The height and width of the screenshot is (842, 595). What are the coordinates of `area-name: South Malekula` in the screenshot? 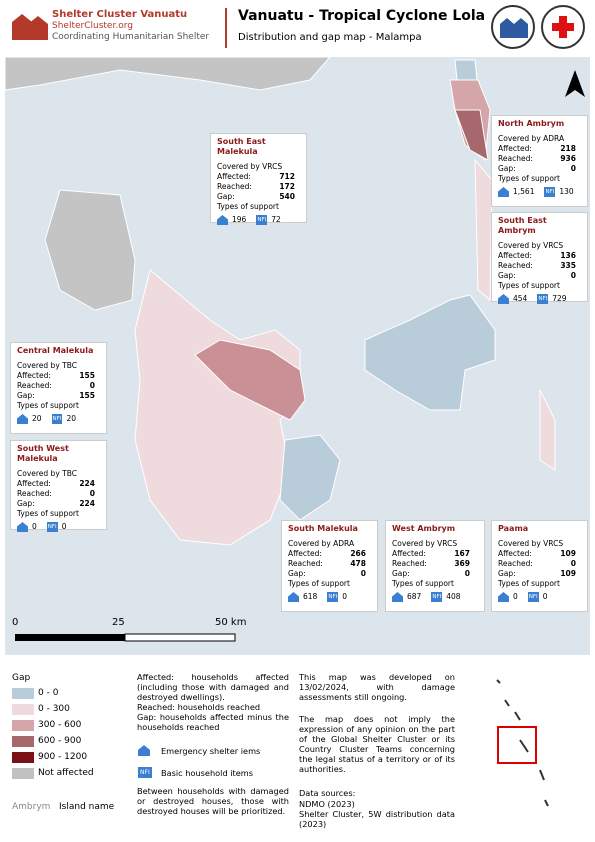 It's located at (323, 528).